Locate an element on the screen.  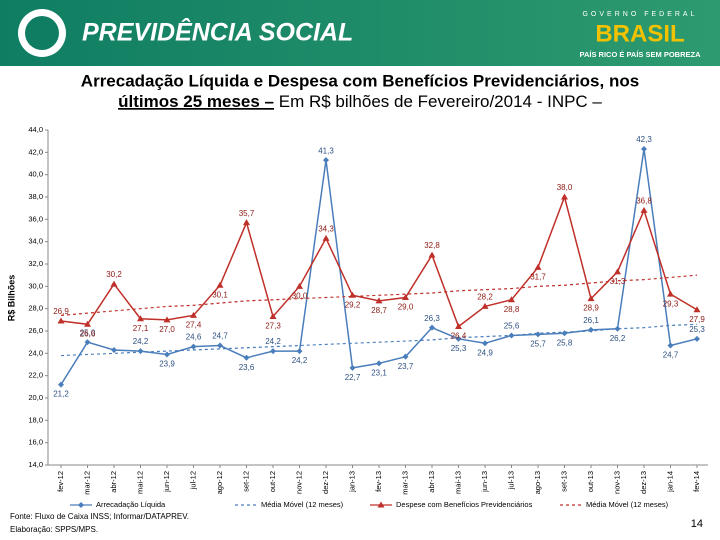
data-label: 42,3 is located at coordinates (644, 139).